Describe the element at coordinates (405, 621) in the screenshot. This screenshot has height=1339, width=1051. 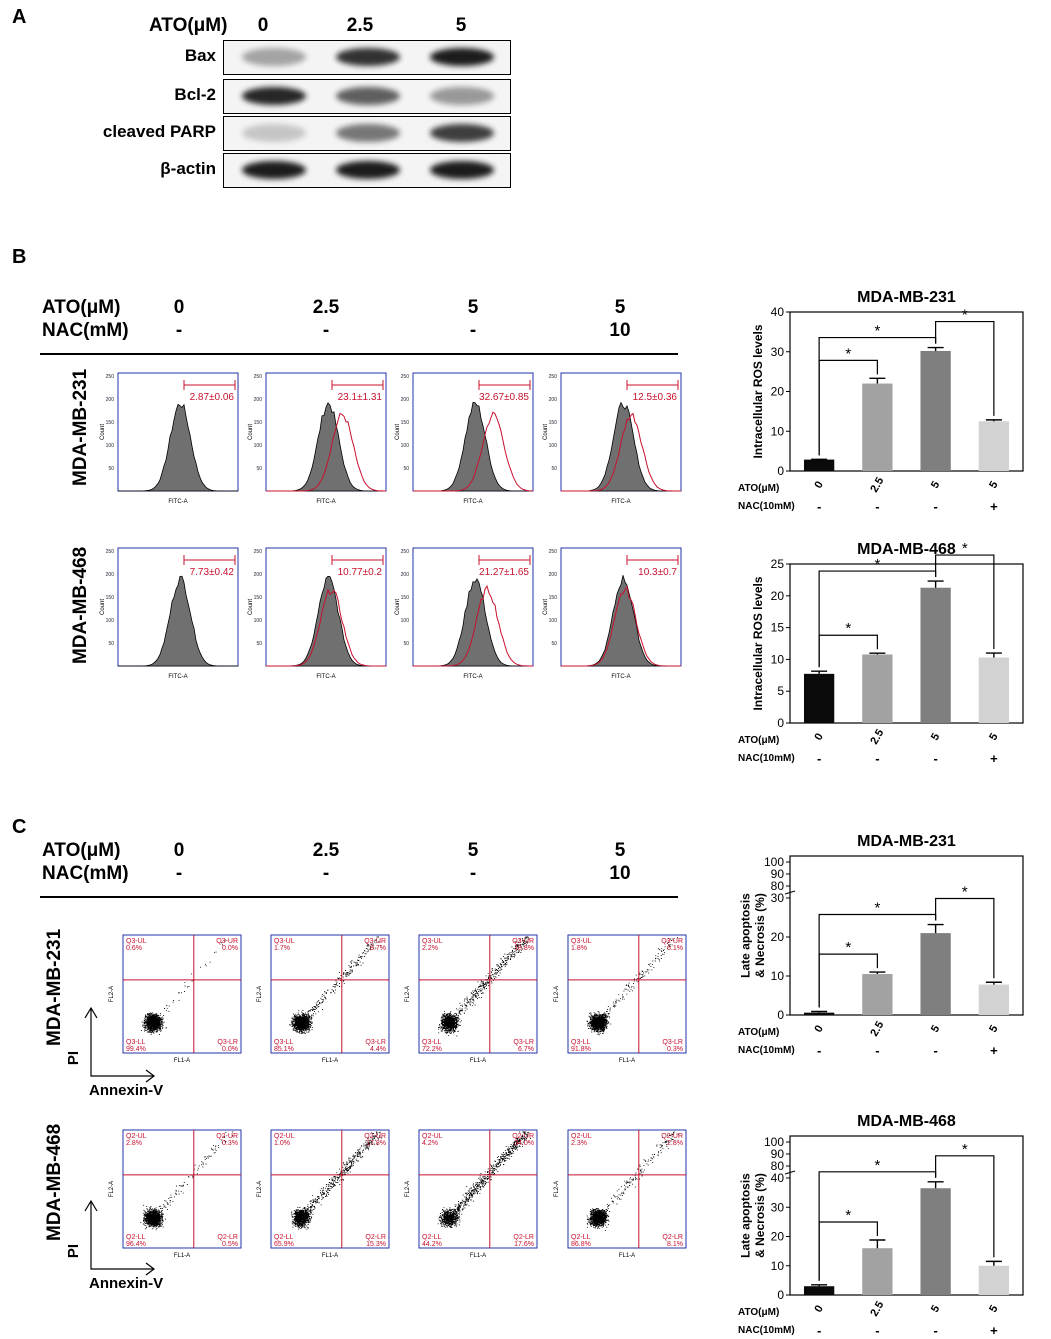
I see `histogram-ytick: 100` at that location.